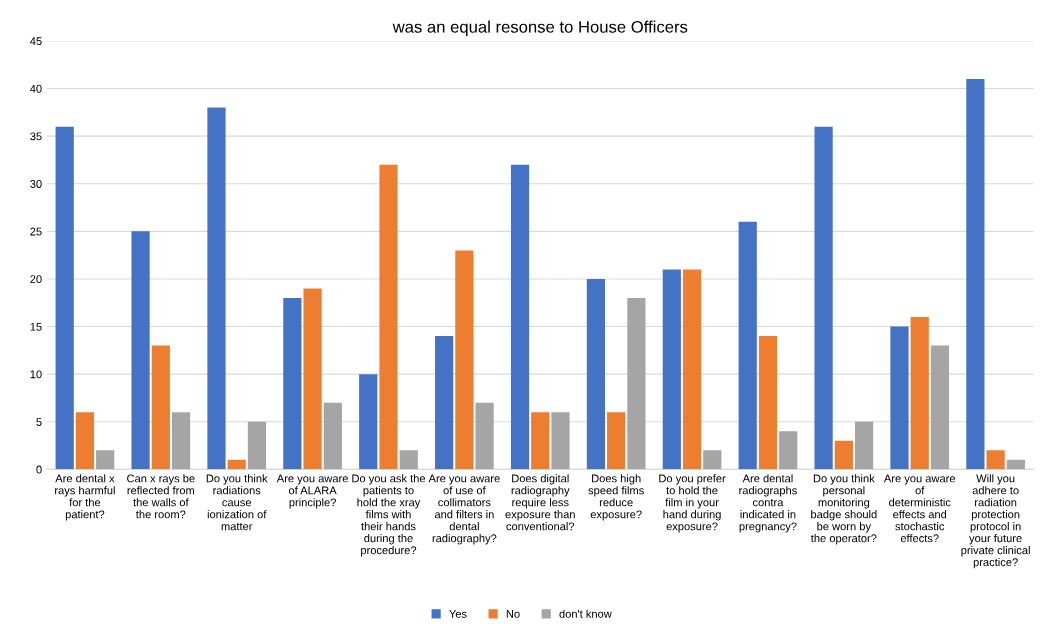 This screenshot has width=1044, height=630. What do you see at coordinates (36, 279) in the screenshot?
I see `y-tick-label: 20` at bounding box center [36, 279].